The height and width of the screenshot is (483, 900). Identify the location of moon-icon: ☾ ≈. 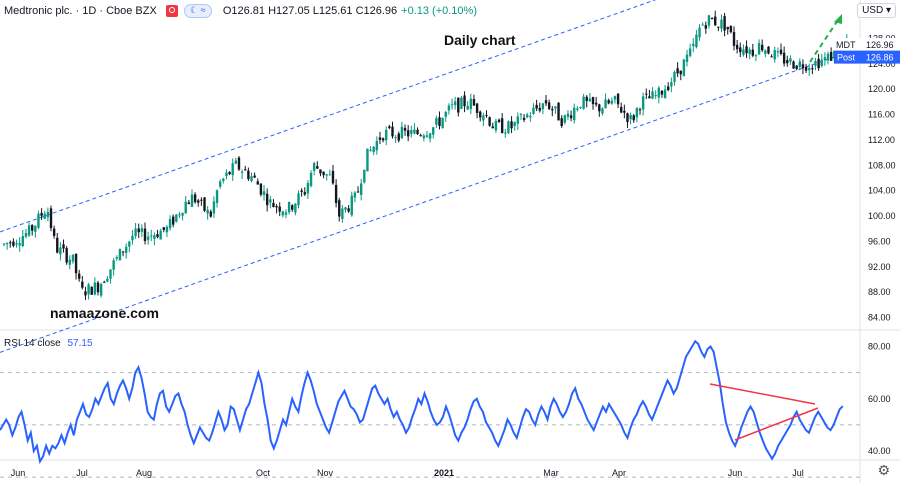
(197, 11).